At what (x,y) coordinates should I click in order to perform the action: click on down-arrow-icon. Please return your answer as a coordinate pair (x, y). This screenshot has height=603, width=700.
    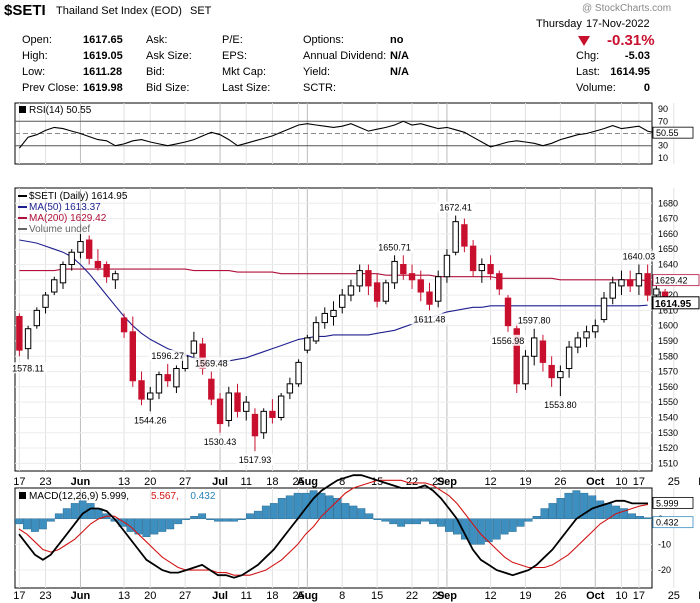
    Looking at the image, I should click on (584, 41).